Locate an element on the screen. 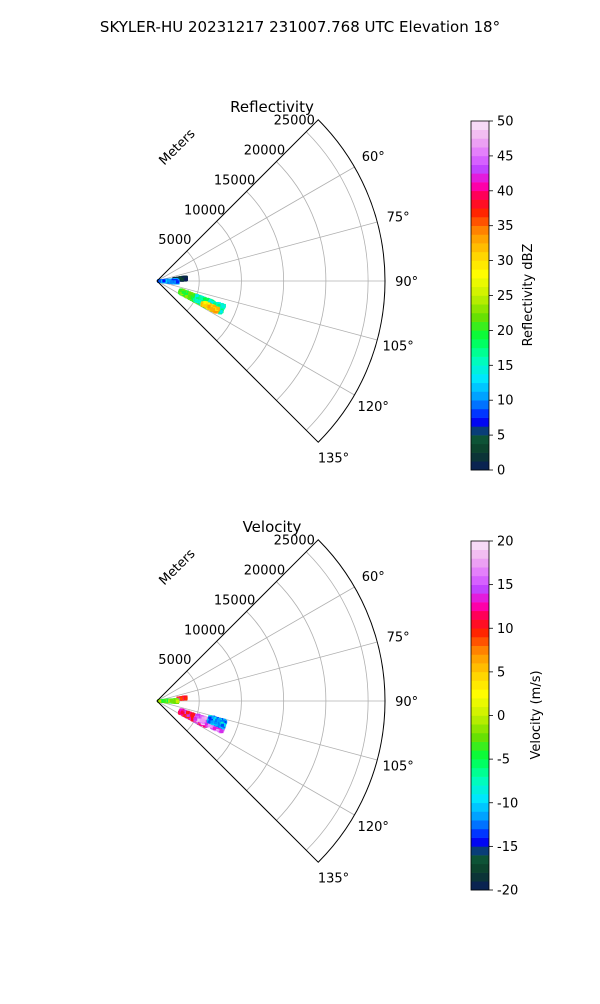 This screenshot has width=600, height=1004. velocity-azimuth-tick-label: 135° is located at coordinates (333, 879).